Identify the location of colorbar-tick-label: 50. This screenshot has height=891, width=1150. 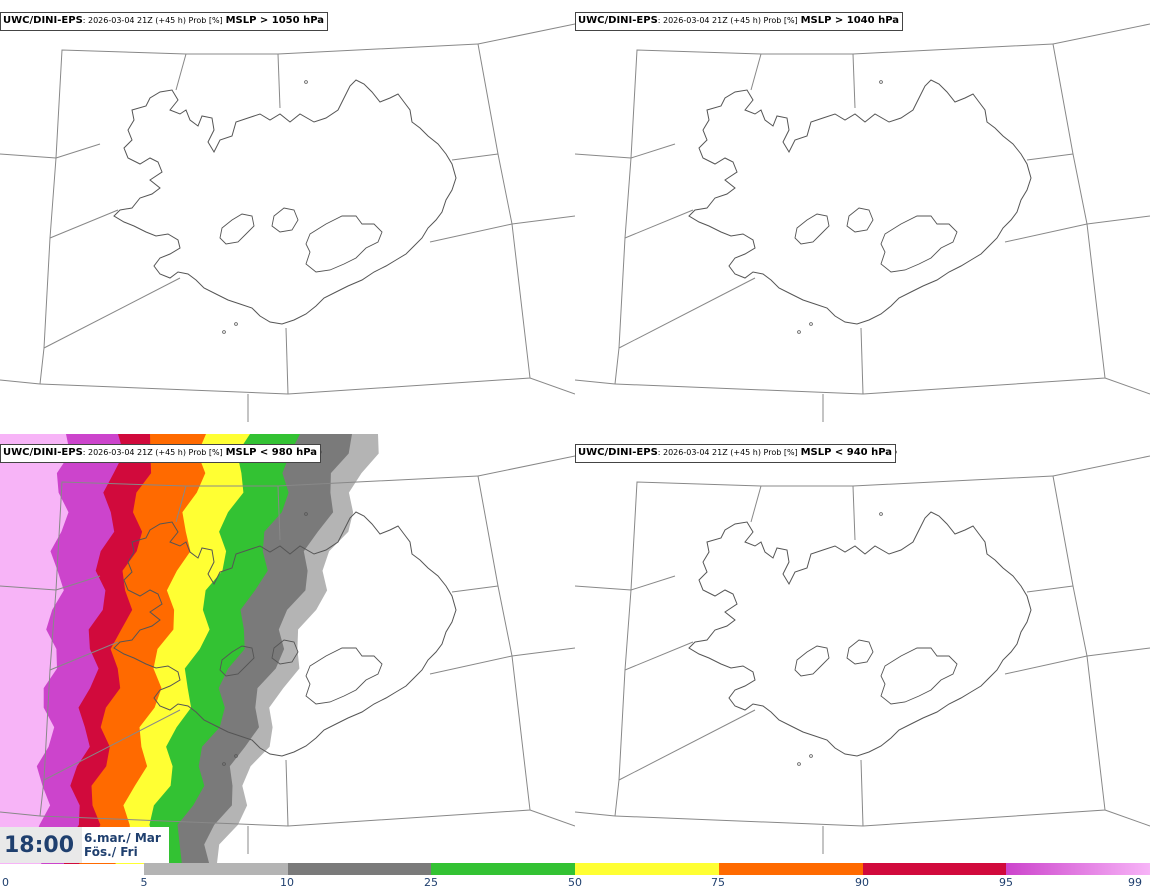
(575, 882).